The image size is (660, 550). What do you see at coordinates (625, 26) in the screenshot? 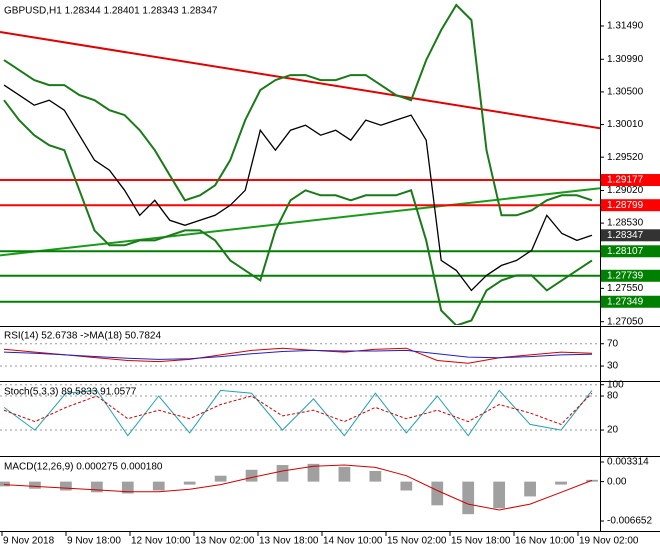
I see `y-tick-label: 1.31490` at bounding box center [625, 26].